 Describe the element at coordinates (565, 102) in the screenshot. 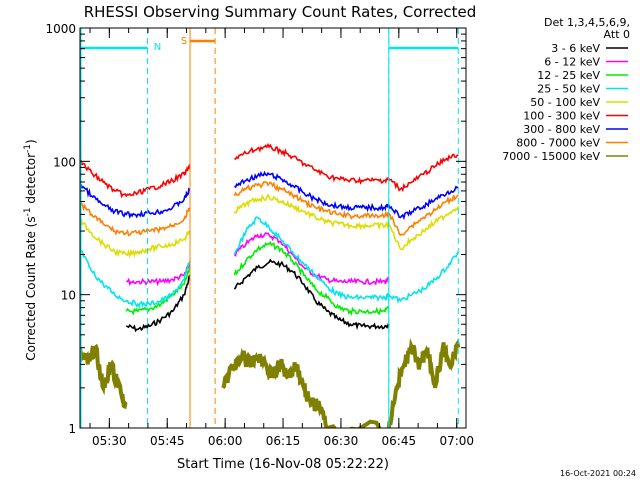

I see `legend-label-4: 50 - 100 keV` at that location.